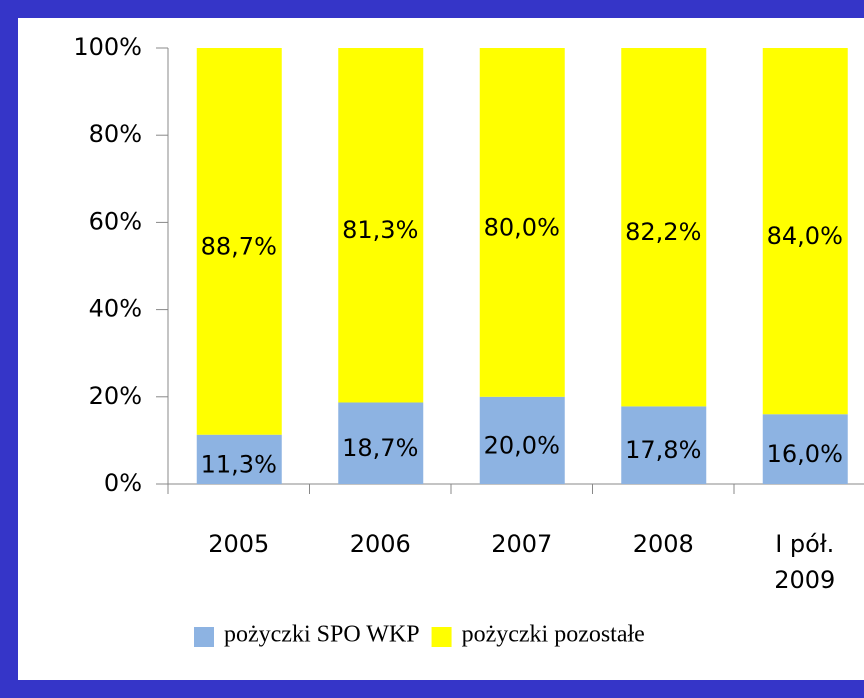  Describe the element at coordinates (522, 445) in the screenshot. I see `data-label: 20,0%` at that location.